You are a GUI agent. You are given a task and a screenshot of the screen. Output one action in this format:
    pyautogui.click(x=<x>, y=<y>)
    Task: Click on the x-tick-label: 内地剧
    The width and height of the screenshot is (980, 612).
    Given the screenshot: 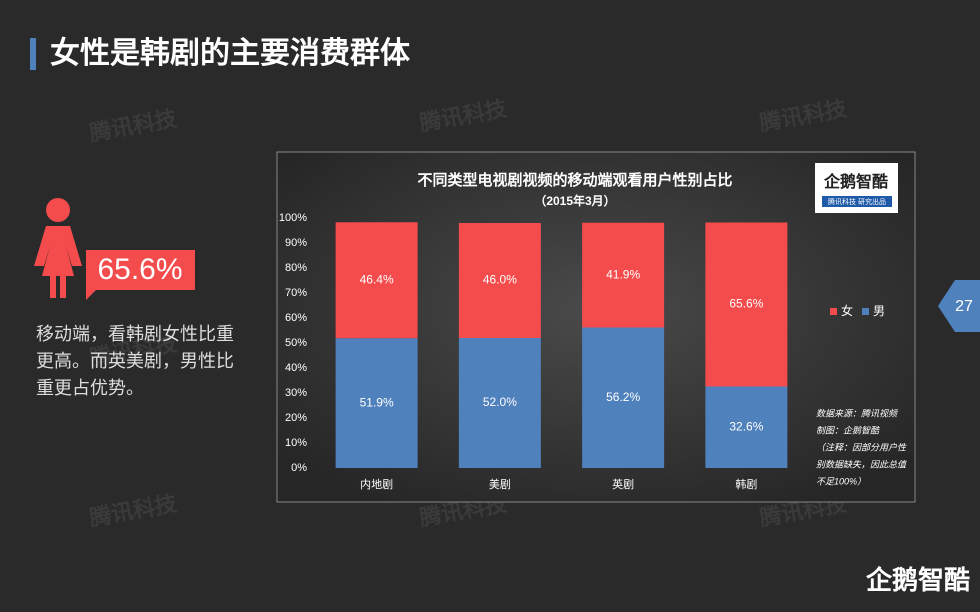 What is the action you would take?
    pyautogui.click(x=376, y=484)
    